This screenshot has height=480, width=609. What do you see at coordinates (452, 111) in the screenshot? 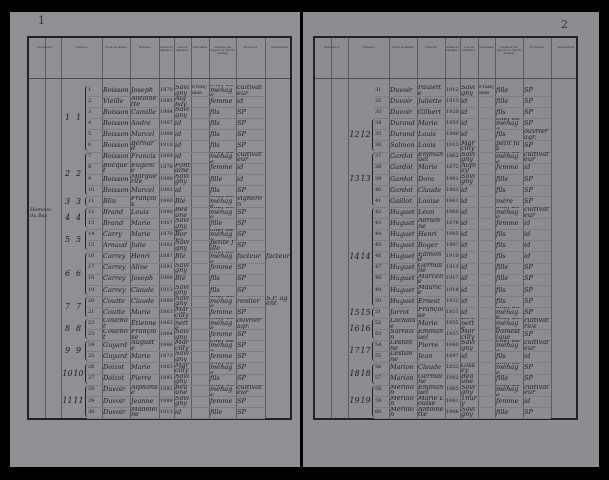
I see `birth-year: 1920` at bounding box center [452, 111].